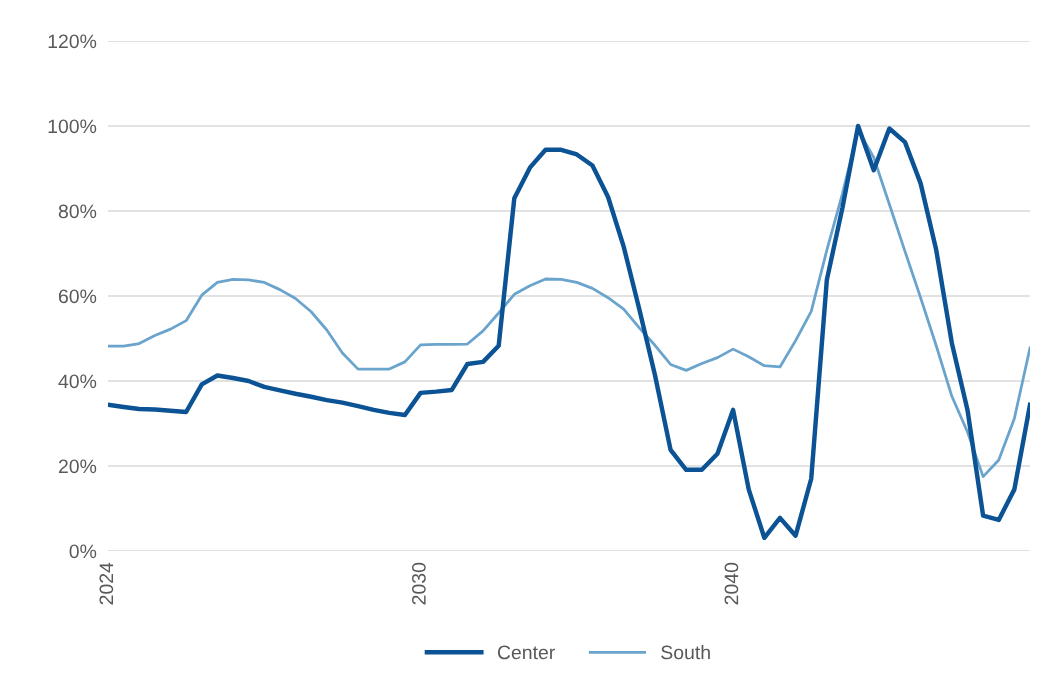  Describe the element at coordinates (418, 583) in the screenshot. I see `x-tick-label: 2030` at that location.